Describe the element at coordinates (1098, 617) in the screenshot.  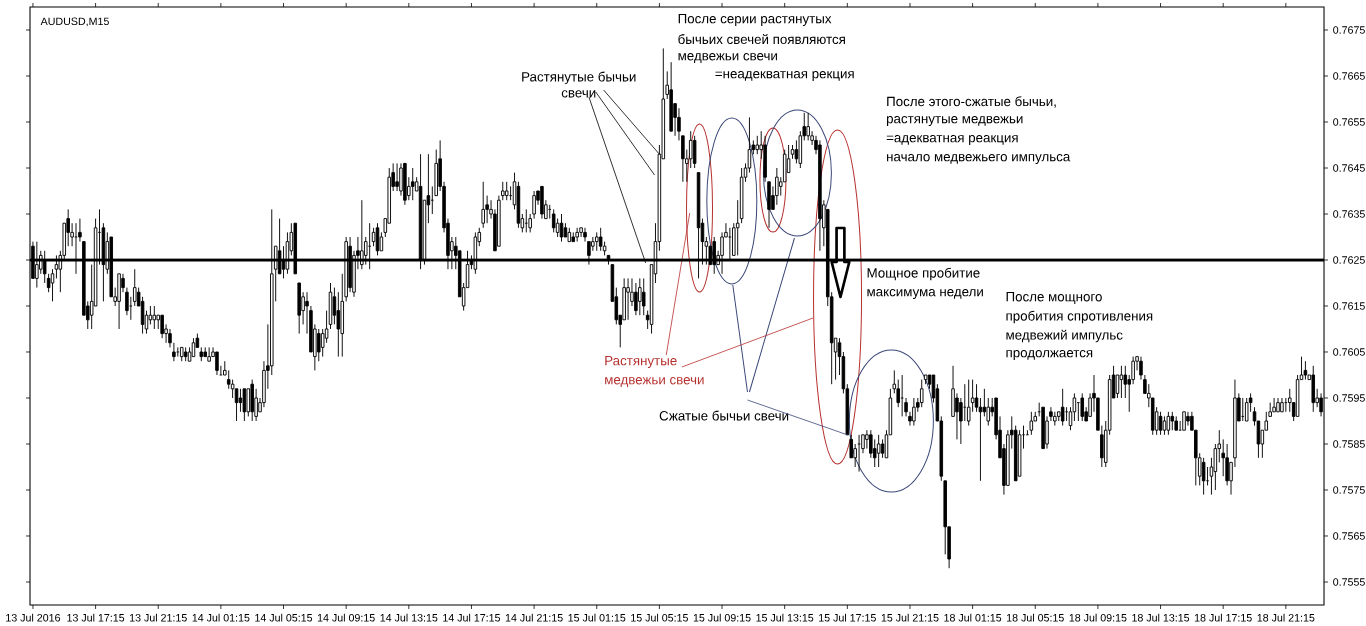
I see `x-tick-label: 18 Jul 09:15` at that location.